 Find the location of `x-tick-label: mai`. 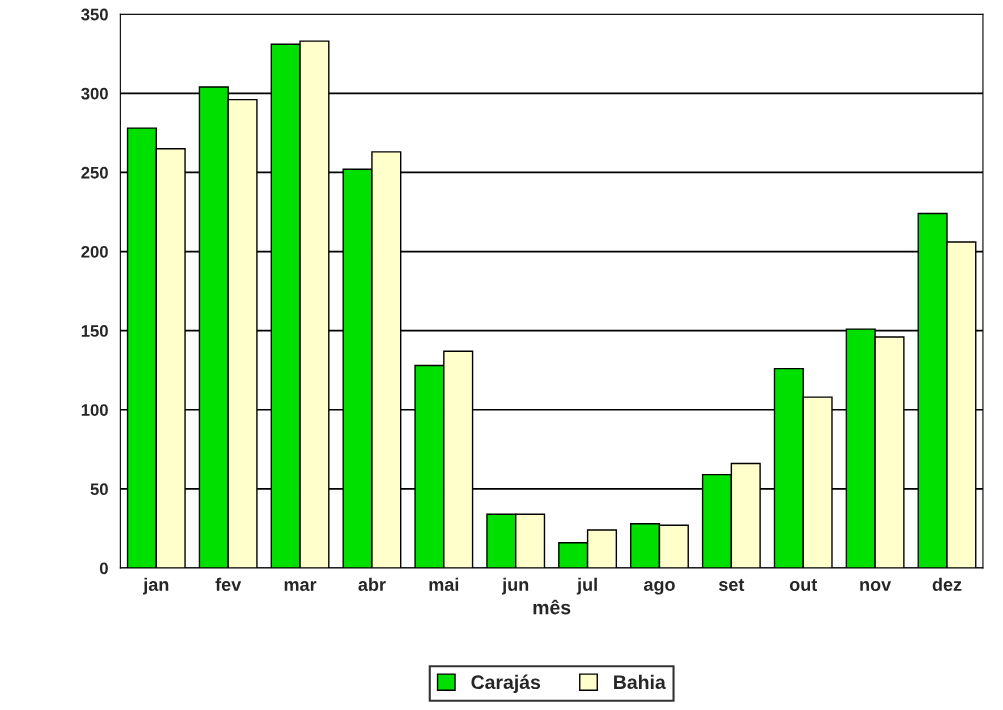

x-tick-label: mai is located at coordinates (444, 584).